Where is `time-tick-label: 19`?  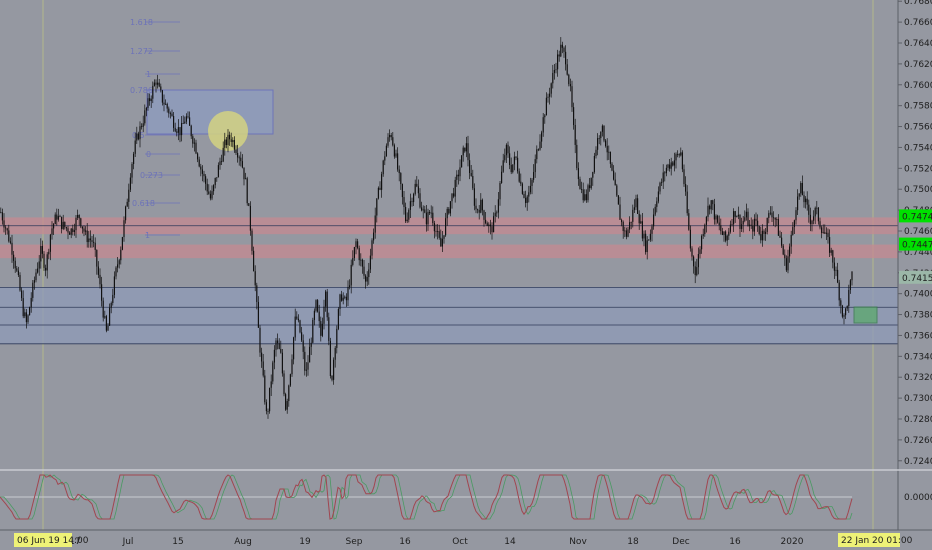
time-tick-label: 19 is located at coordinates (305, 542).